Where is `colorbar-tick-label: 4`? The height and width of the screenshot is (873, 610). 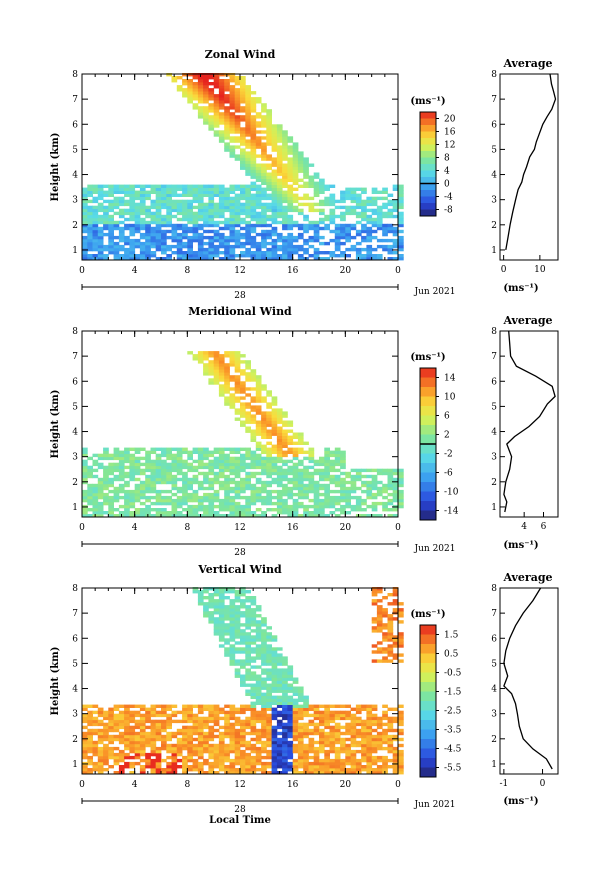 colorbar-tick-label: 4 is located at coordinates (447, 172).